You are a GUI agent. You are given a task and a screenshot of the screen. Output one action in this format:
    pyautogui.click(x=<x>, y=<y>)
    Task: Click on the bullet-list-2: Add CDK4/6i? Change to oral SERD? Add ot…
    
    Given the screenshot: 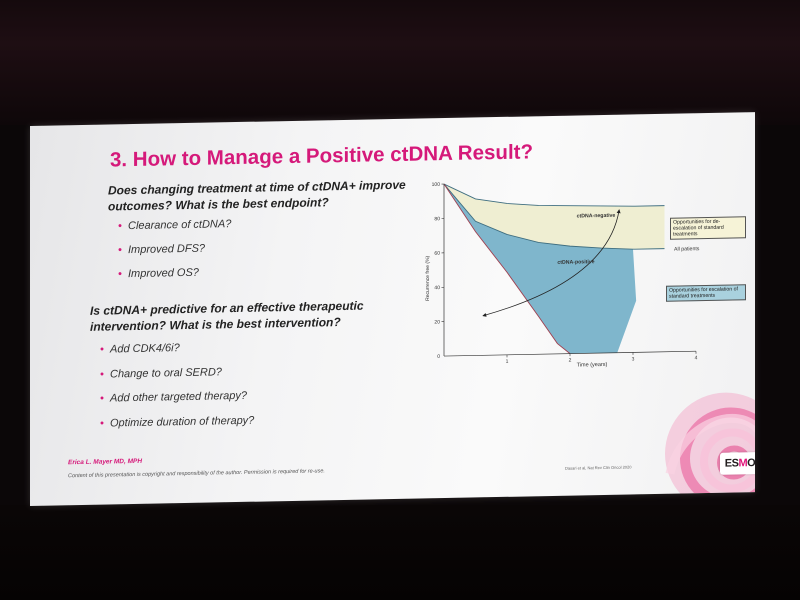 What is the action you would take?
    pyautogui.click(x=182, y=391)
    